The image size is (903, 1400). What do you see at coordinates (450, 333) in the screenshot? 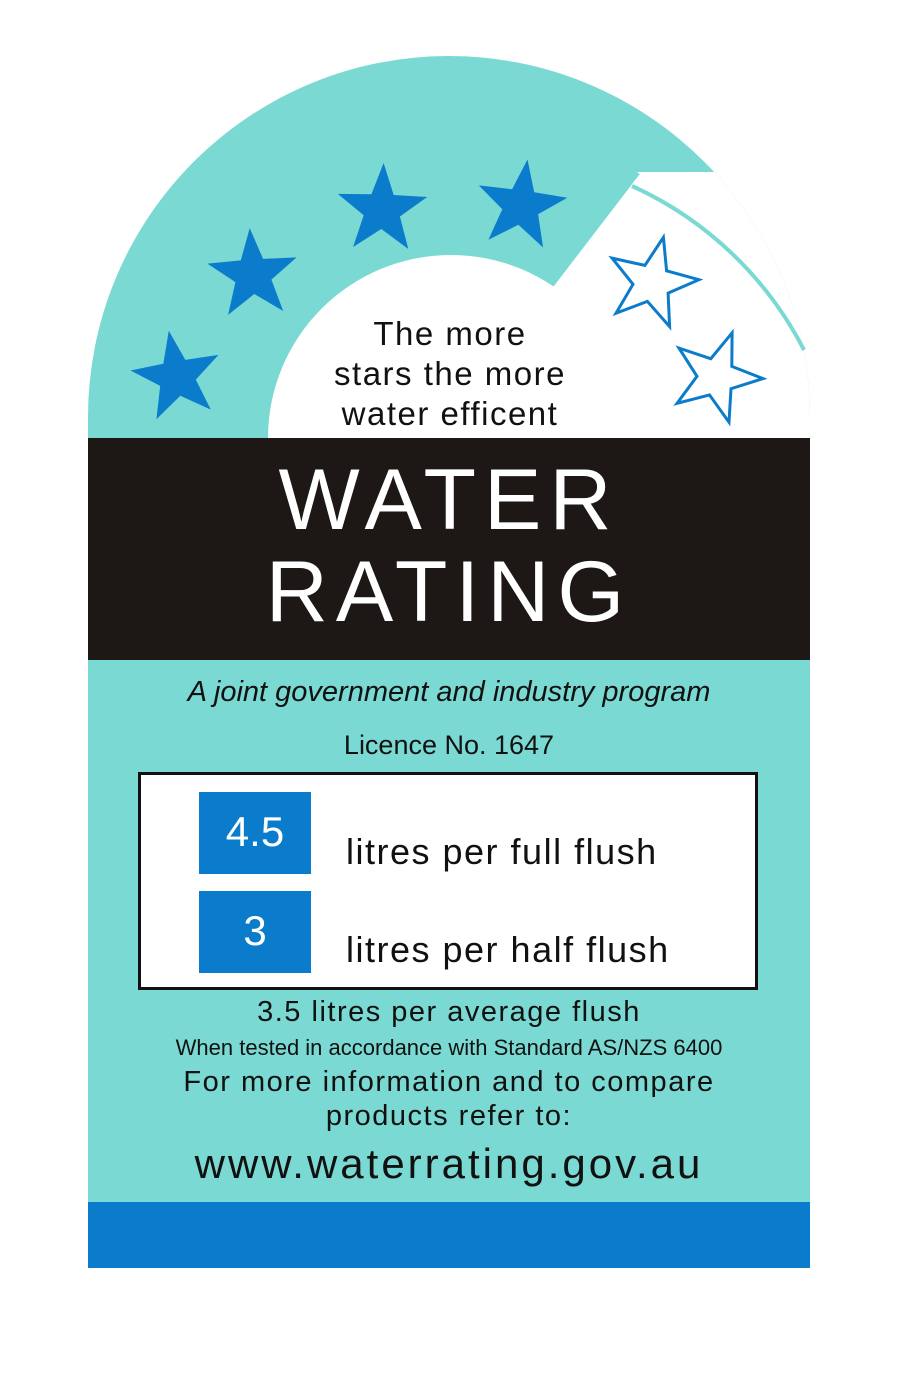
I see `tagline-line-1: The more` at bounding box center [450, 333].